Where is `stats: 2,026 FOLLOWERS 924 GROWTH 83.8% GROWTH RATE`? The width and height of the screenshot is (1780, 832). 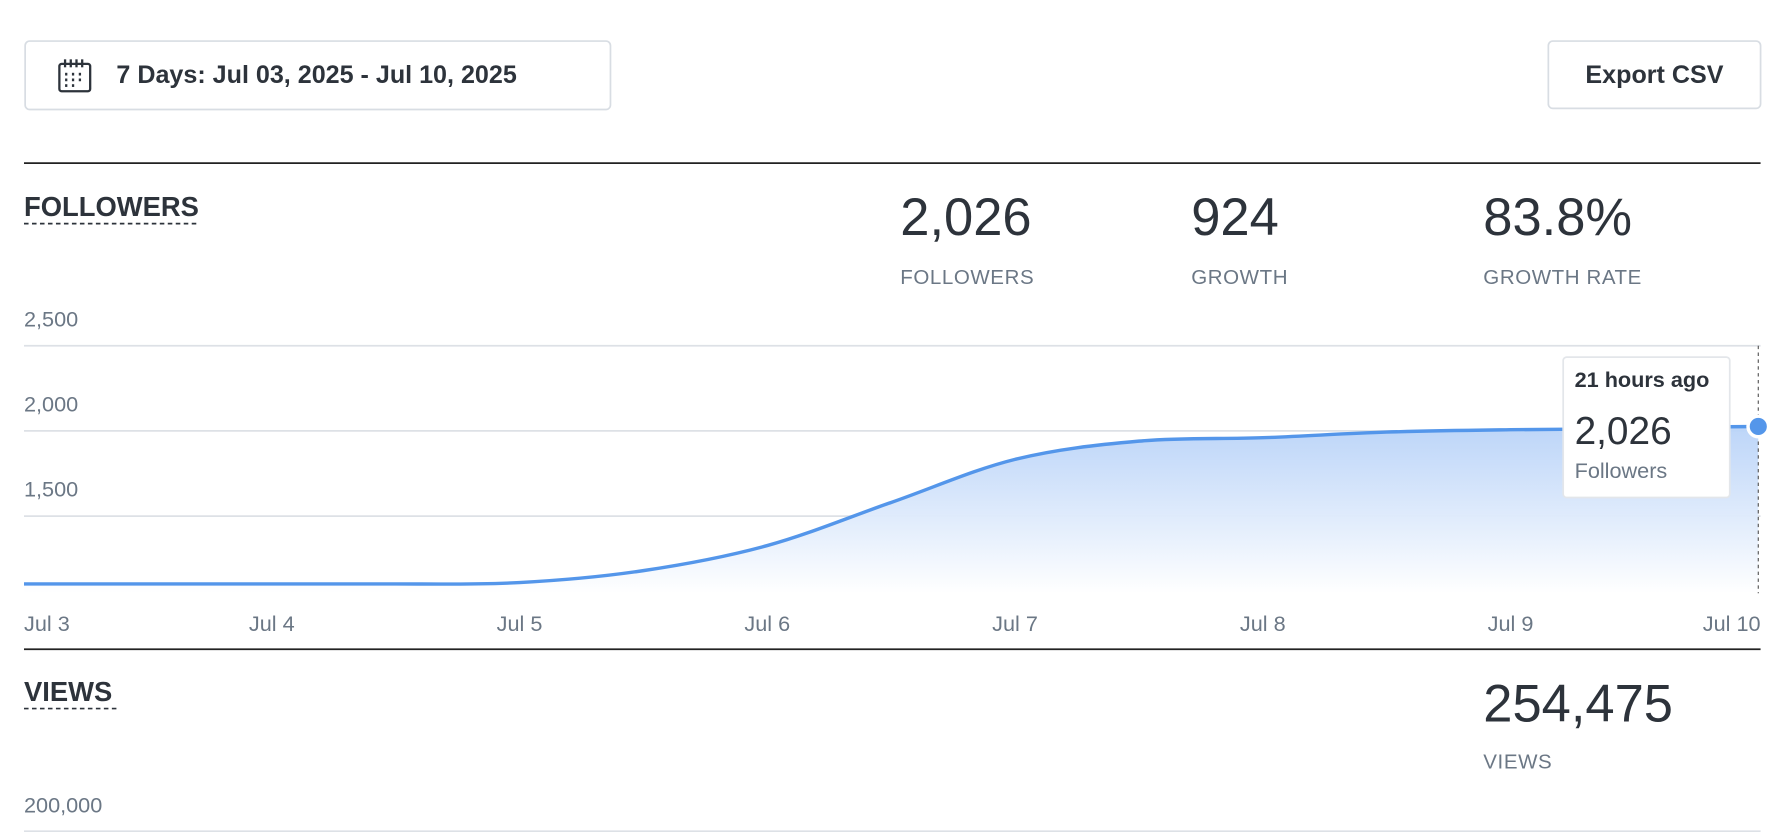 stats: 2,026 FOLLOWERS 924 GROWTH 83.8% GROWTH RATE is located at coordinates (1271, 238).